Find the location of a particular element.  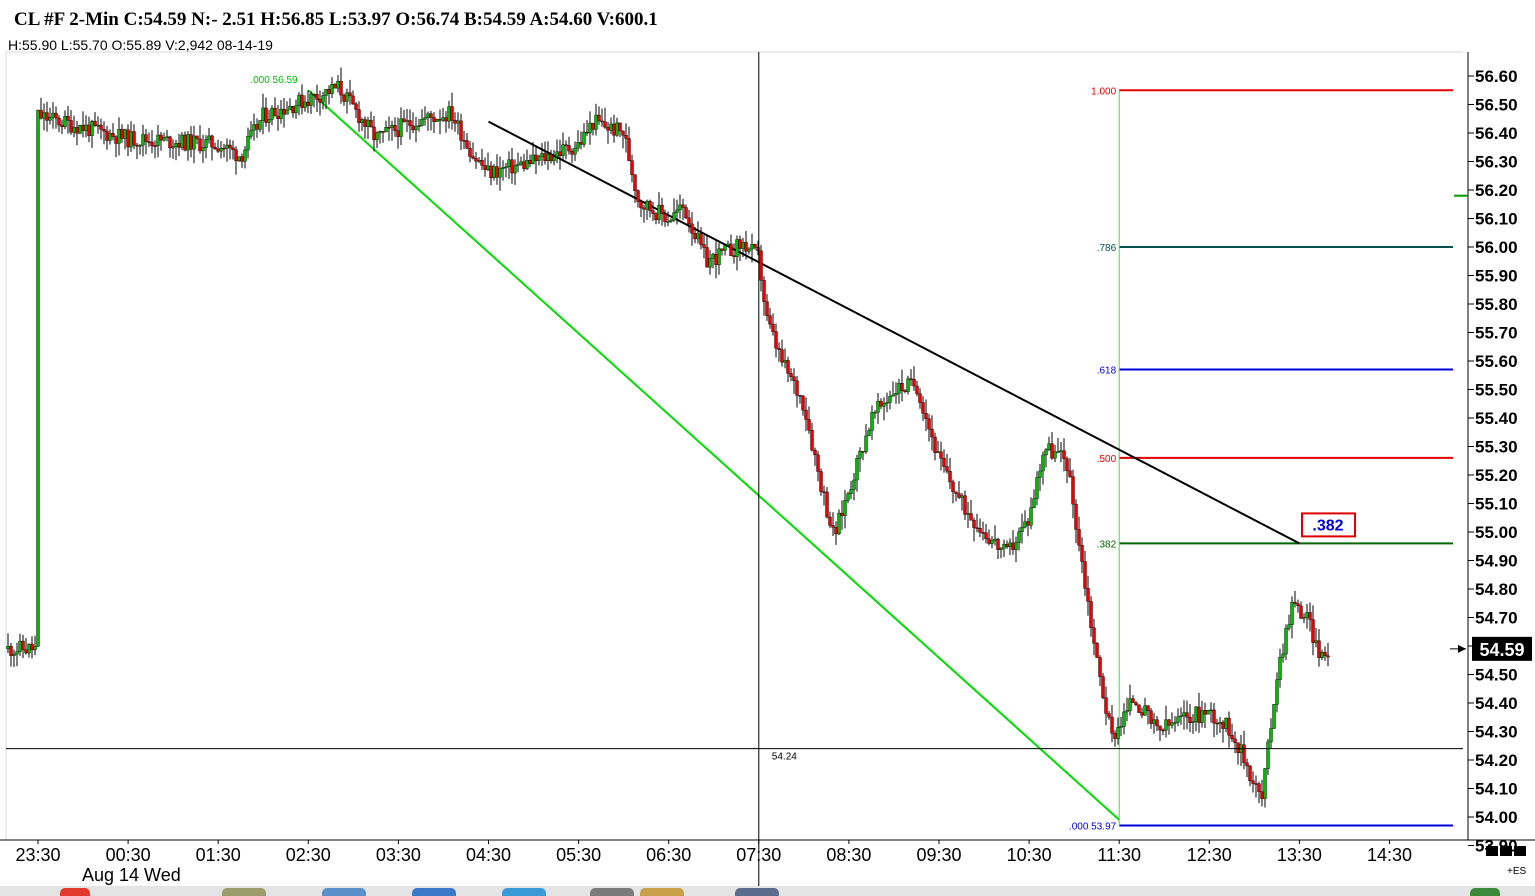

price-tick-label: 56.50 is located at coordinates (1496, 105).